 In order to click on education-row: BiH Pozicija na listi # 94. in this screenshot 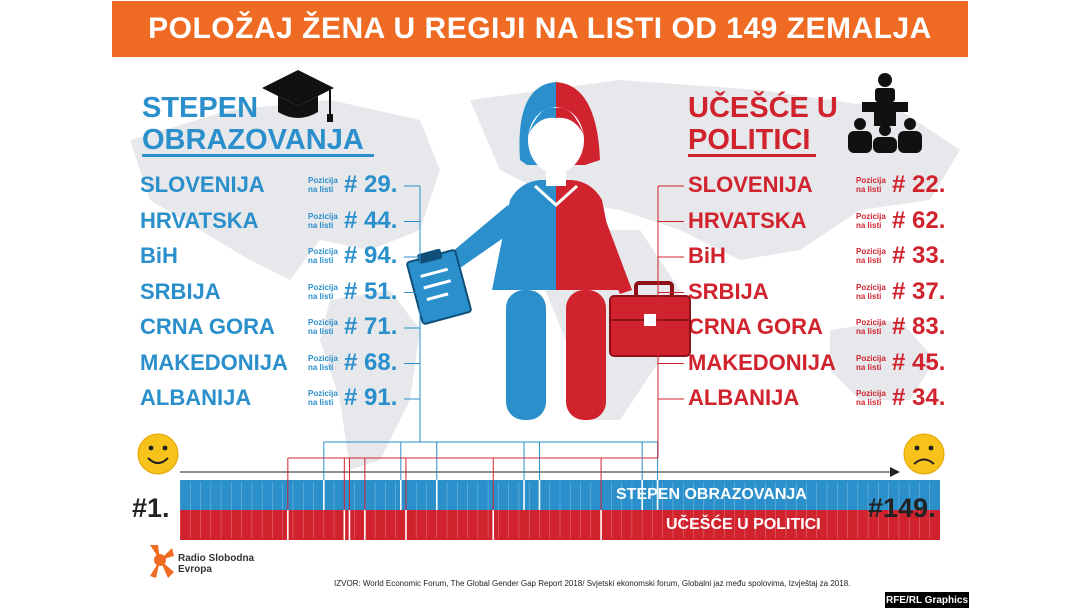, I will do `click(268, 256)`.